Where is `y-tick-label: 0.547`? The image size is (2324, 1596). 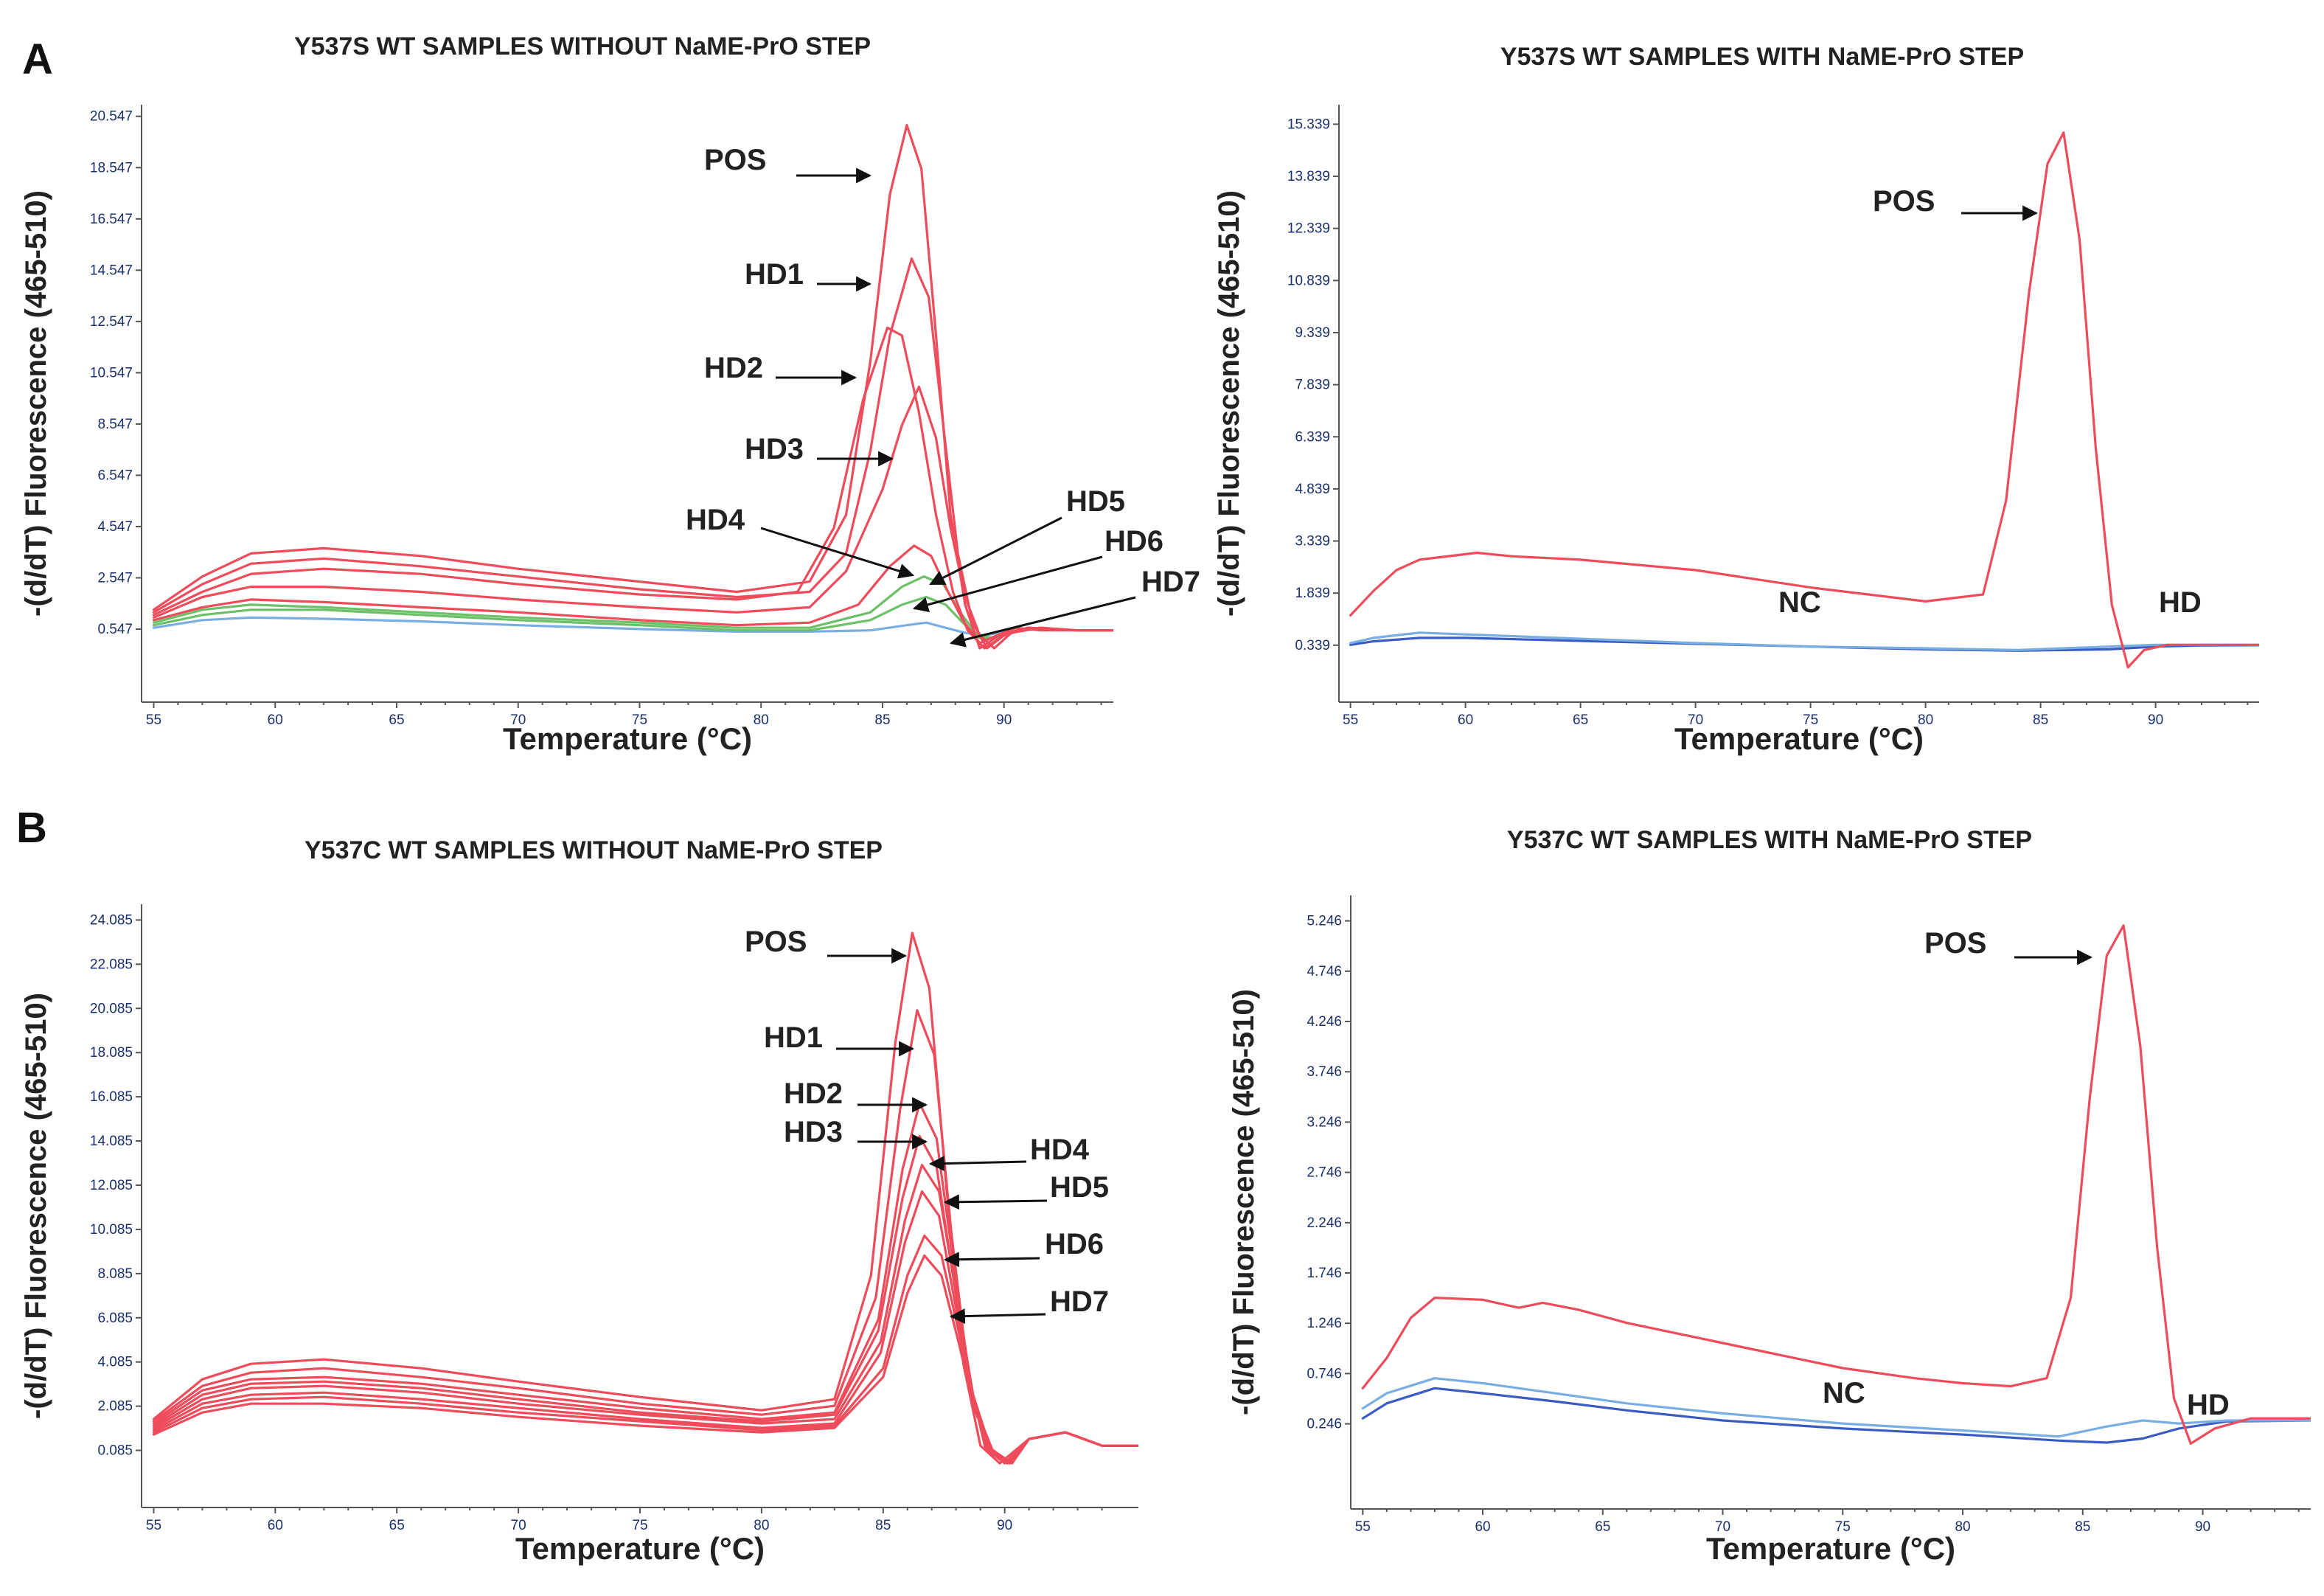
y-tick-label: 0.547 is located at coordinates (115, 630).